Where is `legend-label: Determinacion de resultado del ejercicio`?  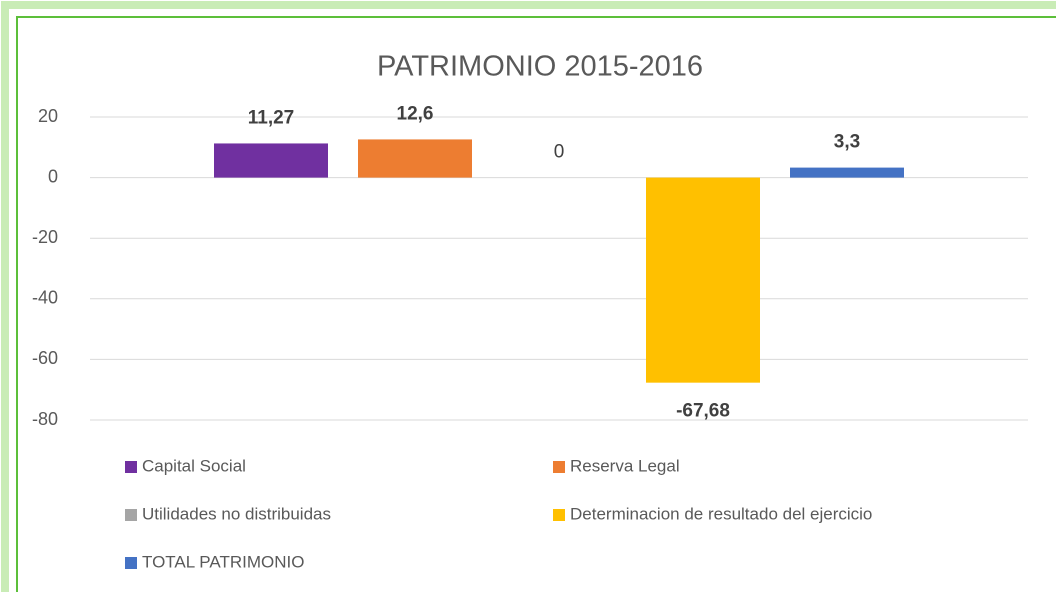 legend-label: Determinacion de resultado del ejercicio is located at coordinates (721, 513).